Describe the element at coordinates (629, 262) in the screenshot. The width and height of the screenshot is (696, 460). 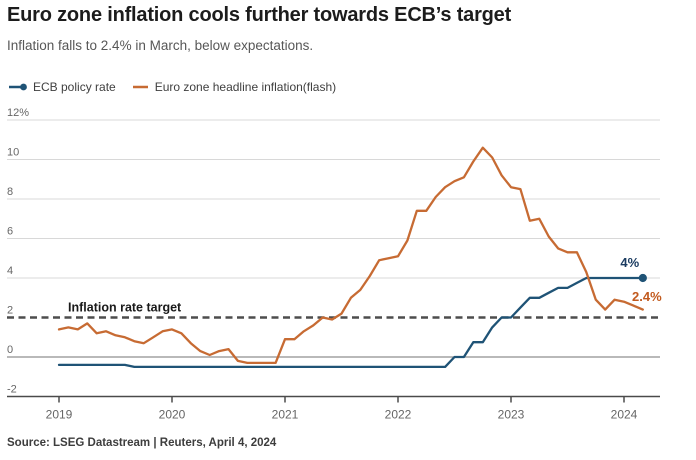
I see `series-end-label-0: 4%` at that location.